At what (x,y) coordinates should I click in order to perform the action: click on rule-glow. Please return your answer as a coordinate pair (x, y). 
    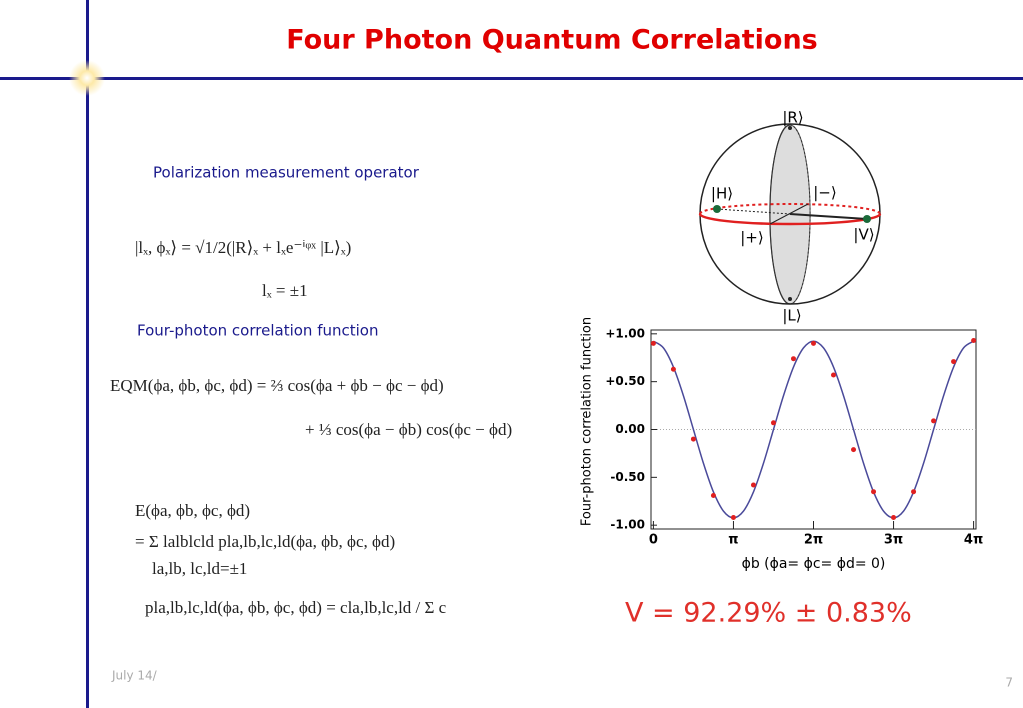
    Looking at the image, I should click on (87, 78).